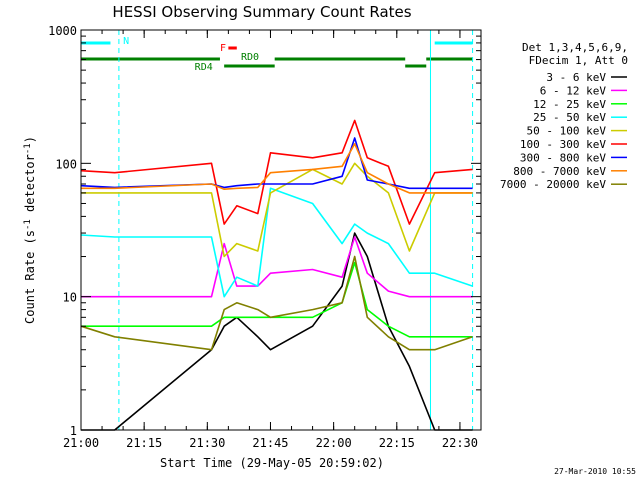 This screenshot has width=640, height=480. Describe the element at coordinates (578, 60) in the screenshot. I see `legend-header: FDecim 1, Att 0` at that location.